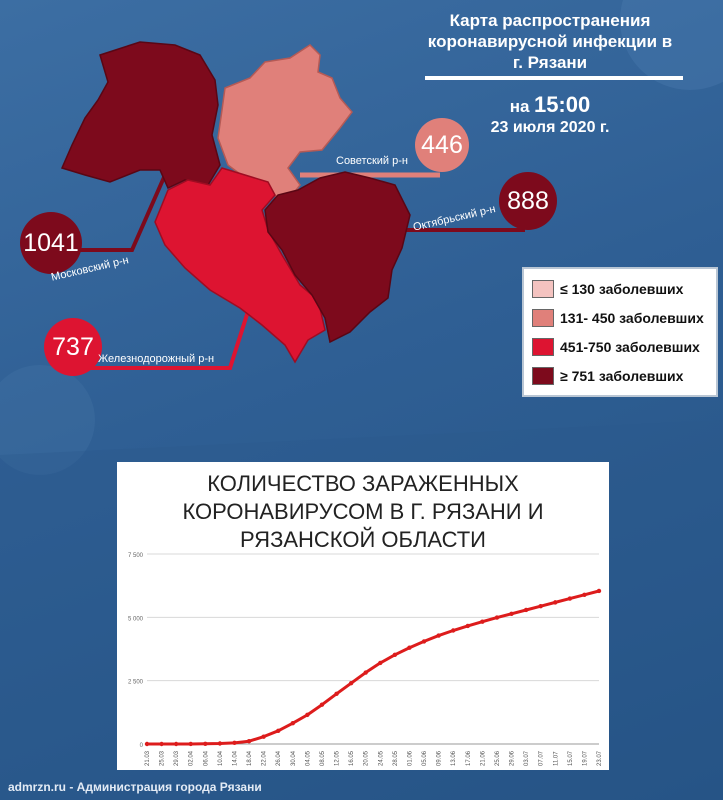 Image resolution: width=723 pixels, height=800 pixels. I want to click on title-divider, so click(554, 78).